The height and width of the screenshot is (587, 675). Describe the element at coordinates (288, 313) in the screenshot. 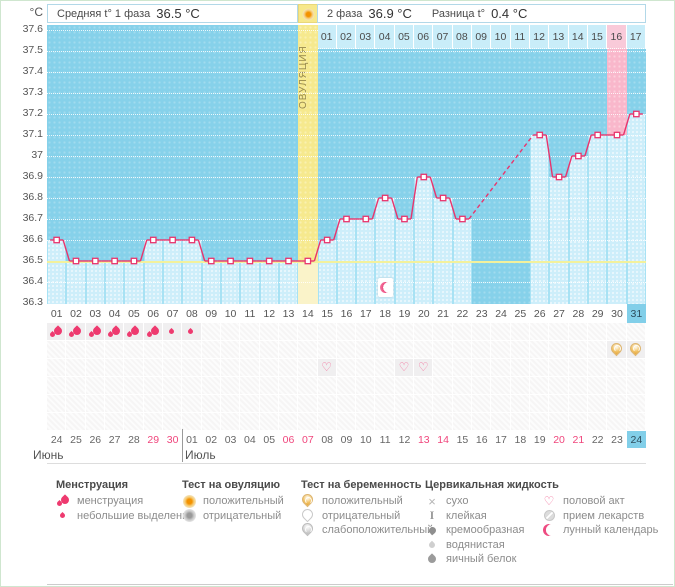

I see `cycle-day-cell: 13` at that location.